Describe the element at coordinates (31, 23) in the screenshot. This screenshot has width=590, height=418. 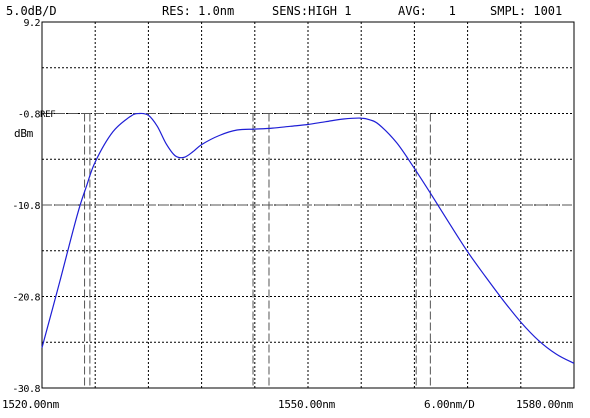
I see `y-tick-label: 9.2` at that location.